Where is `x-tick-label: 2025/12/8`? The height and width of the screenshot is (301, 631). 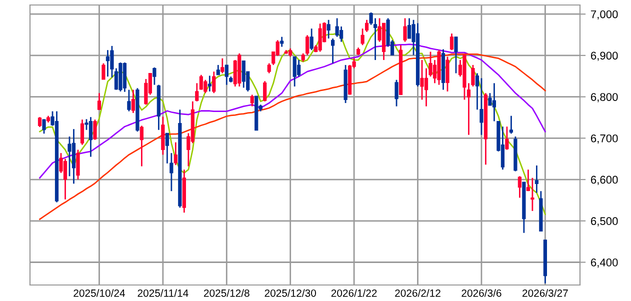 x-tick-label: 2025/12/8 is located at coordinates (227, 293).